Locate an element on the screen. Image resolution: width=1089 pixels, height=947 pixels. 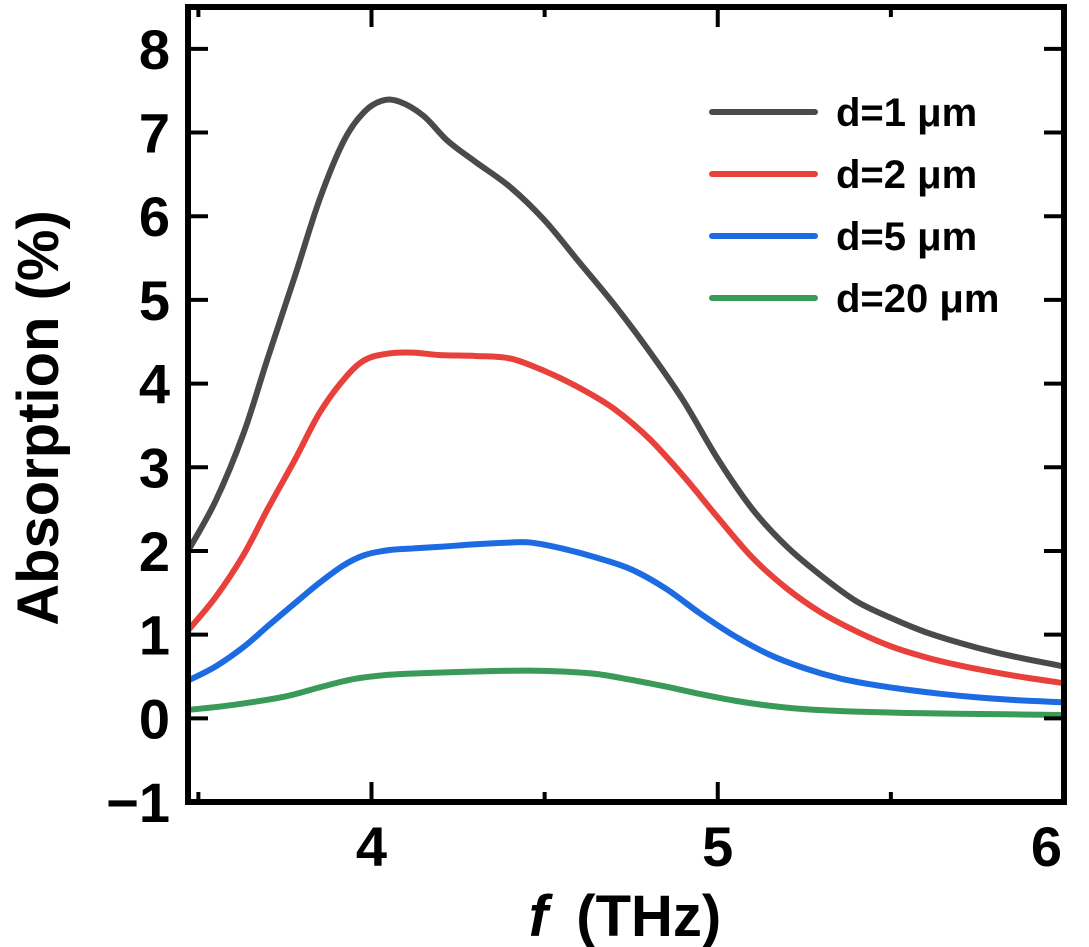
x-axis-title: f (THz) is located at coordinates (625, 915).